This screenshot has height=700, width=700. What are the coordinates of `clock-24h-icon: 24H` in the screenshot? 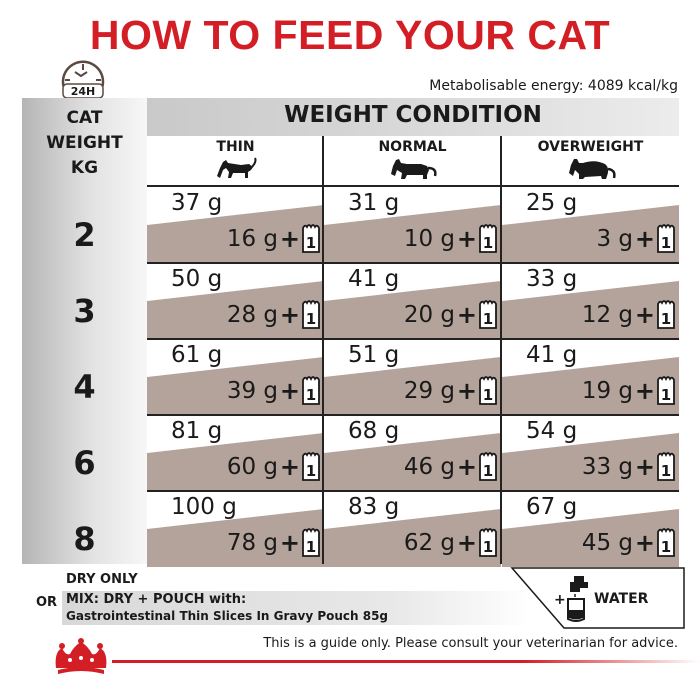 It's located at (83, 79).